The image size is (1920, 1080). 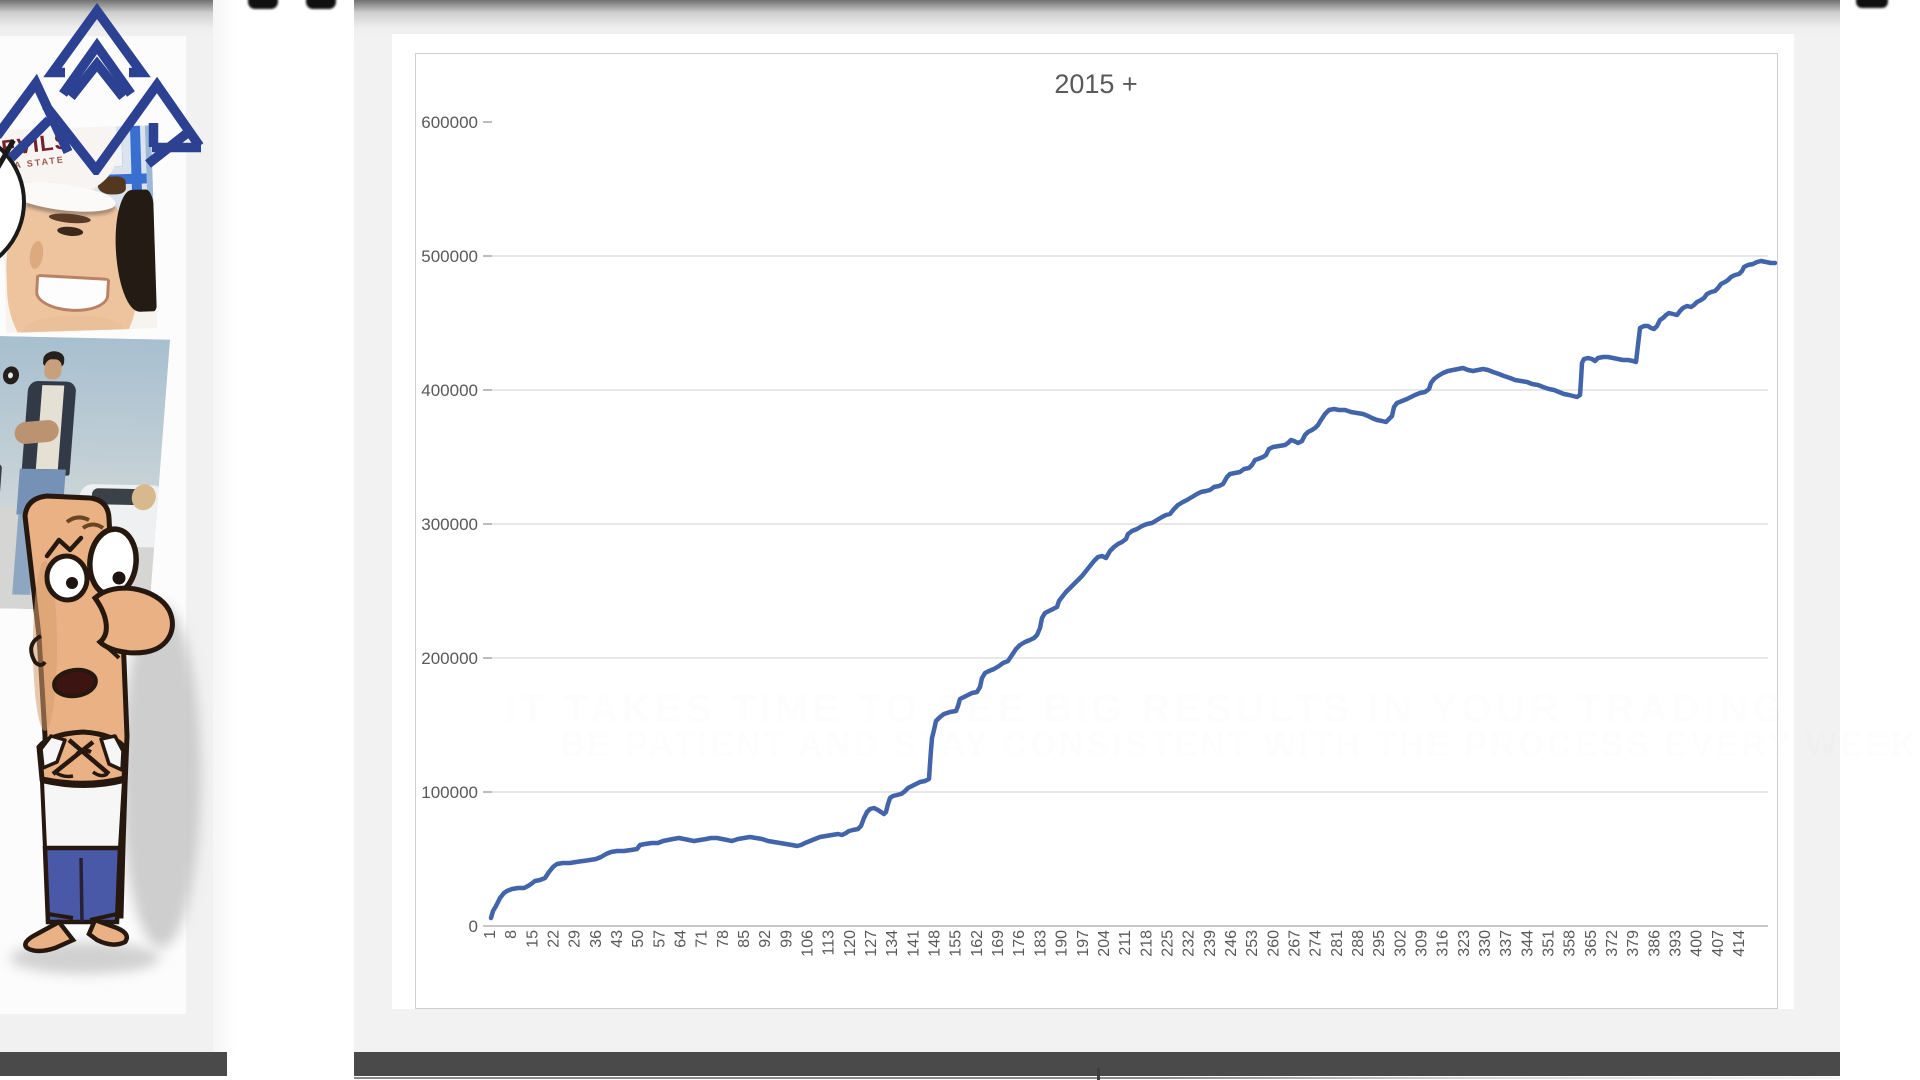 I want to click on svg-text: 100000, so click(x=449, y=792).